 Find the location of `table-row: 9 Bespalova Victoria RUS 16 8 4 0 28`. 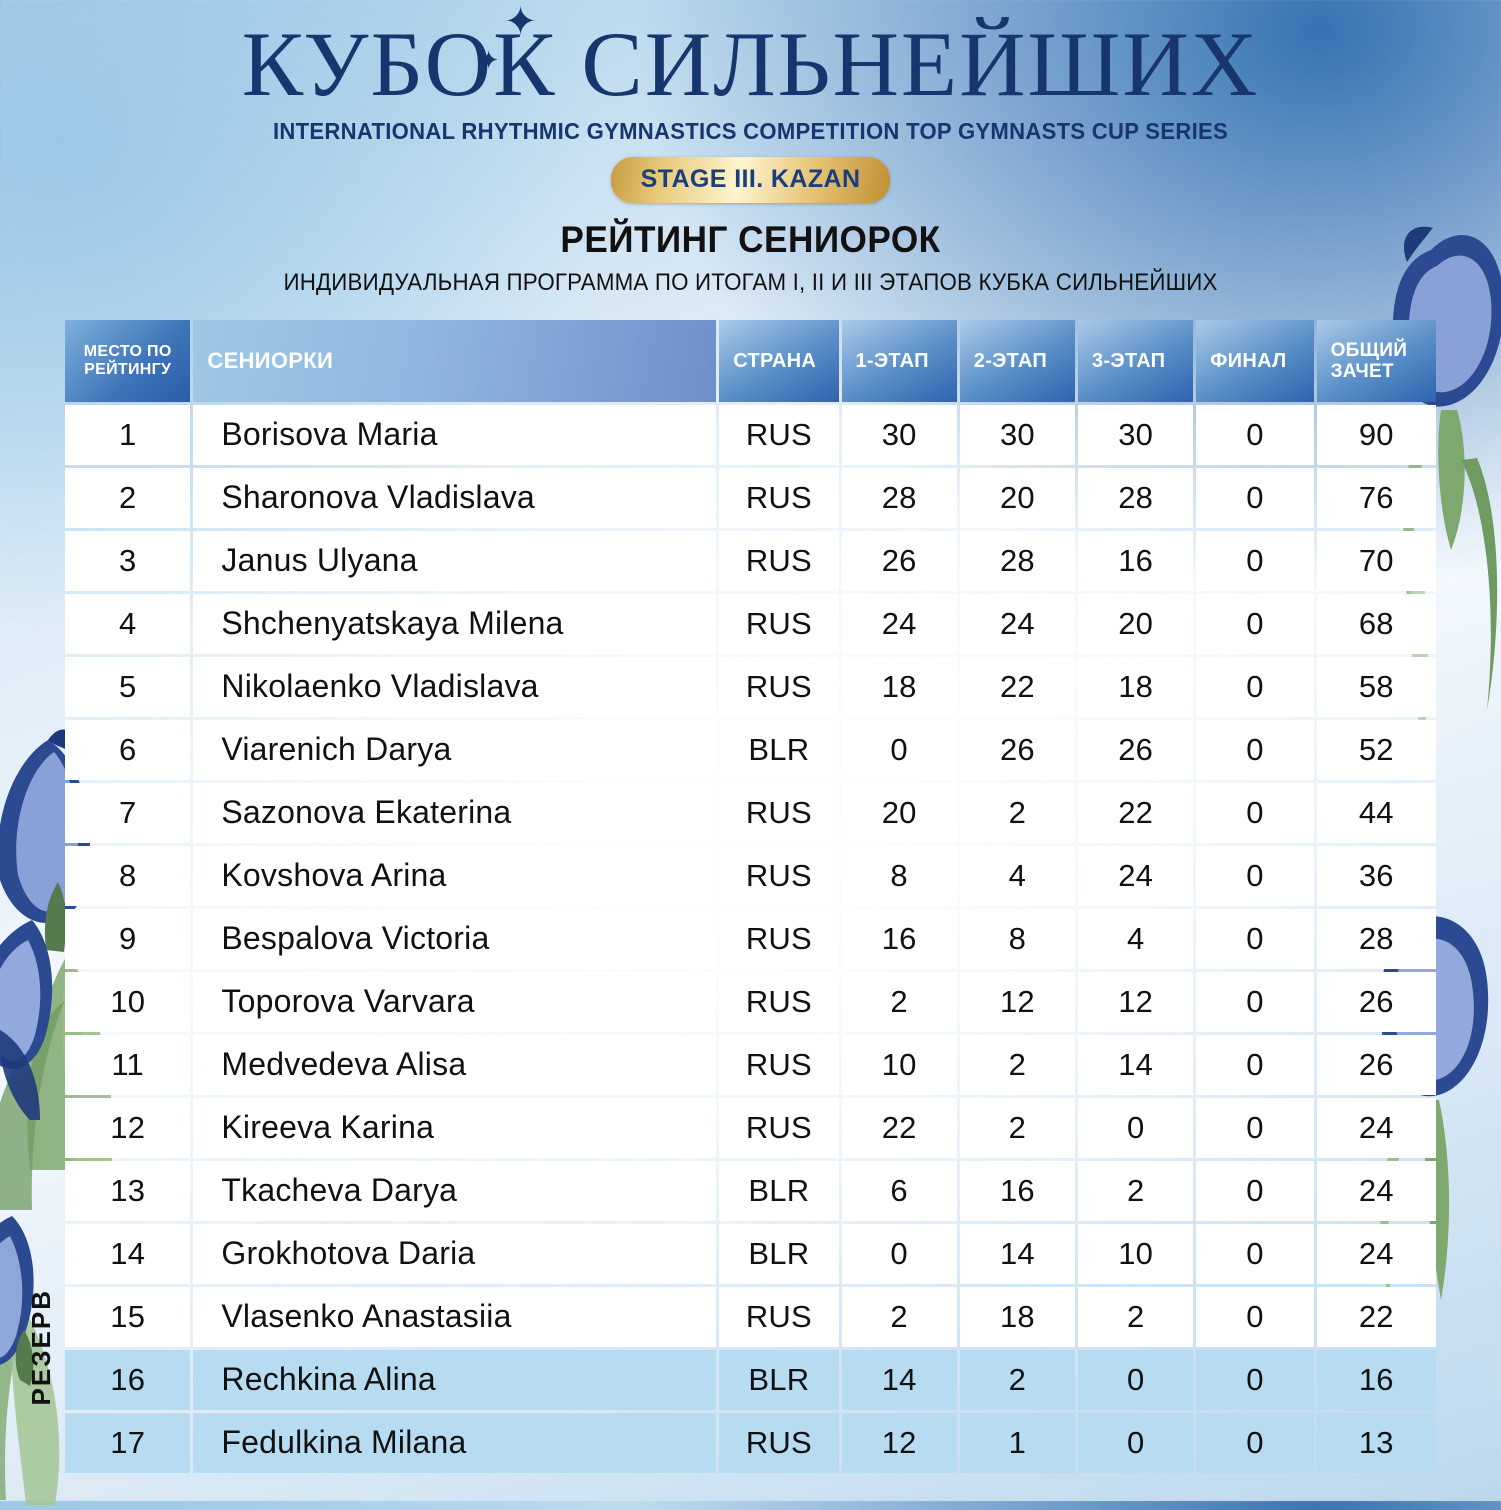

table-row: 9 Bespalova Victoria RUS 16 8 4 0 28 is located at coordinates (750, 938).